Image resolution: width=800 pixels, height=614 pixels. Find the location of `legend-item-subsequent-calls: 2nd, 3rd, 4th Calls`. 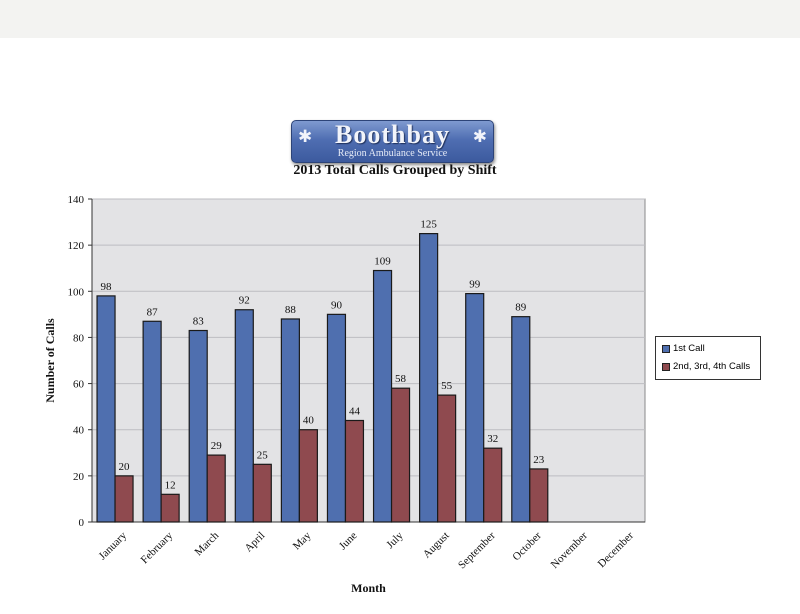

legend-item-subsequent-calls: 2nd, 3rd, 4th Calls is located at coordinates (706, 367).